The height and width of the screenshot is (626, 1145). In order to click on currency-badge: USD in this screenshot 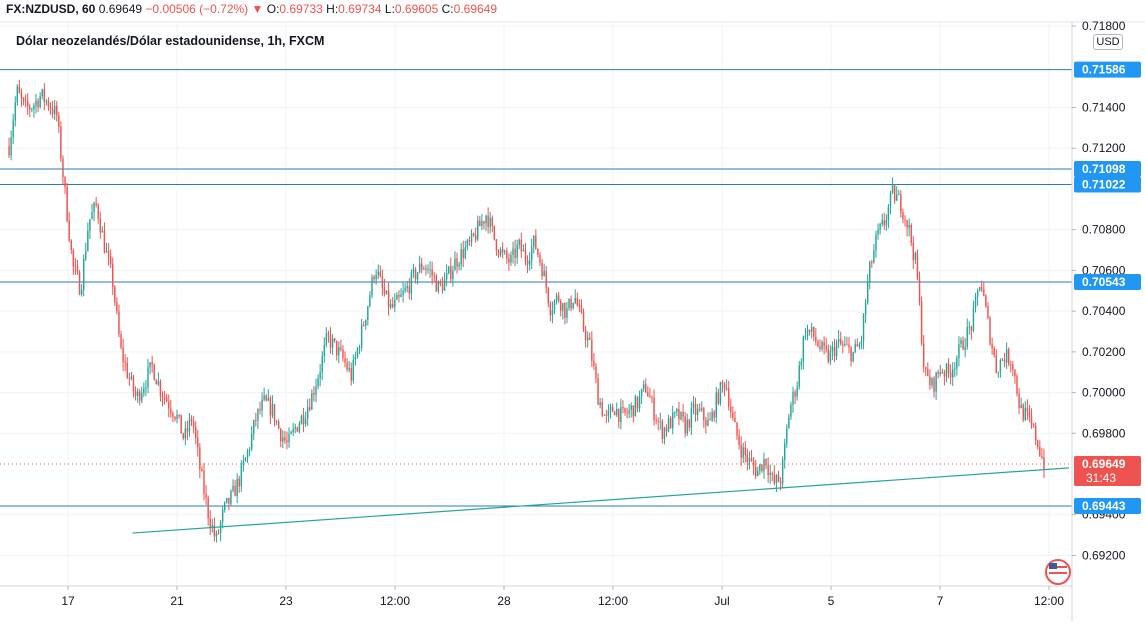, I will do `click(1108, 42)`.